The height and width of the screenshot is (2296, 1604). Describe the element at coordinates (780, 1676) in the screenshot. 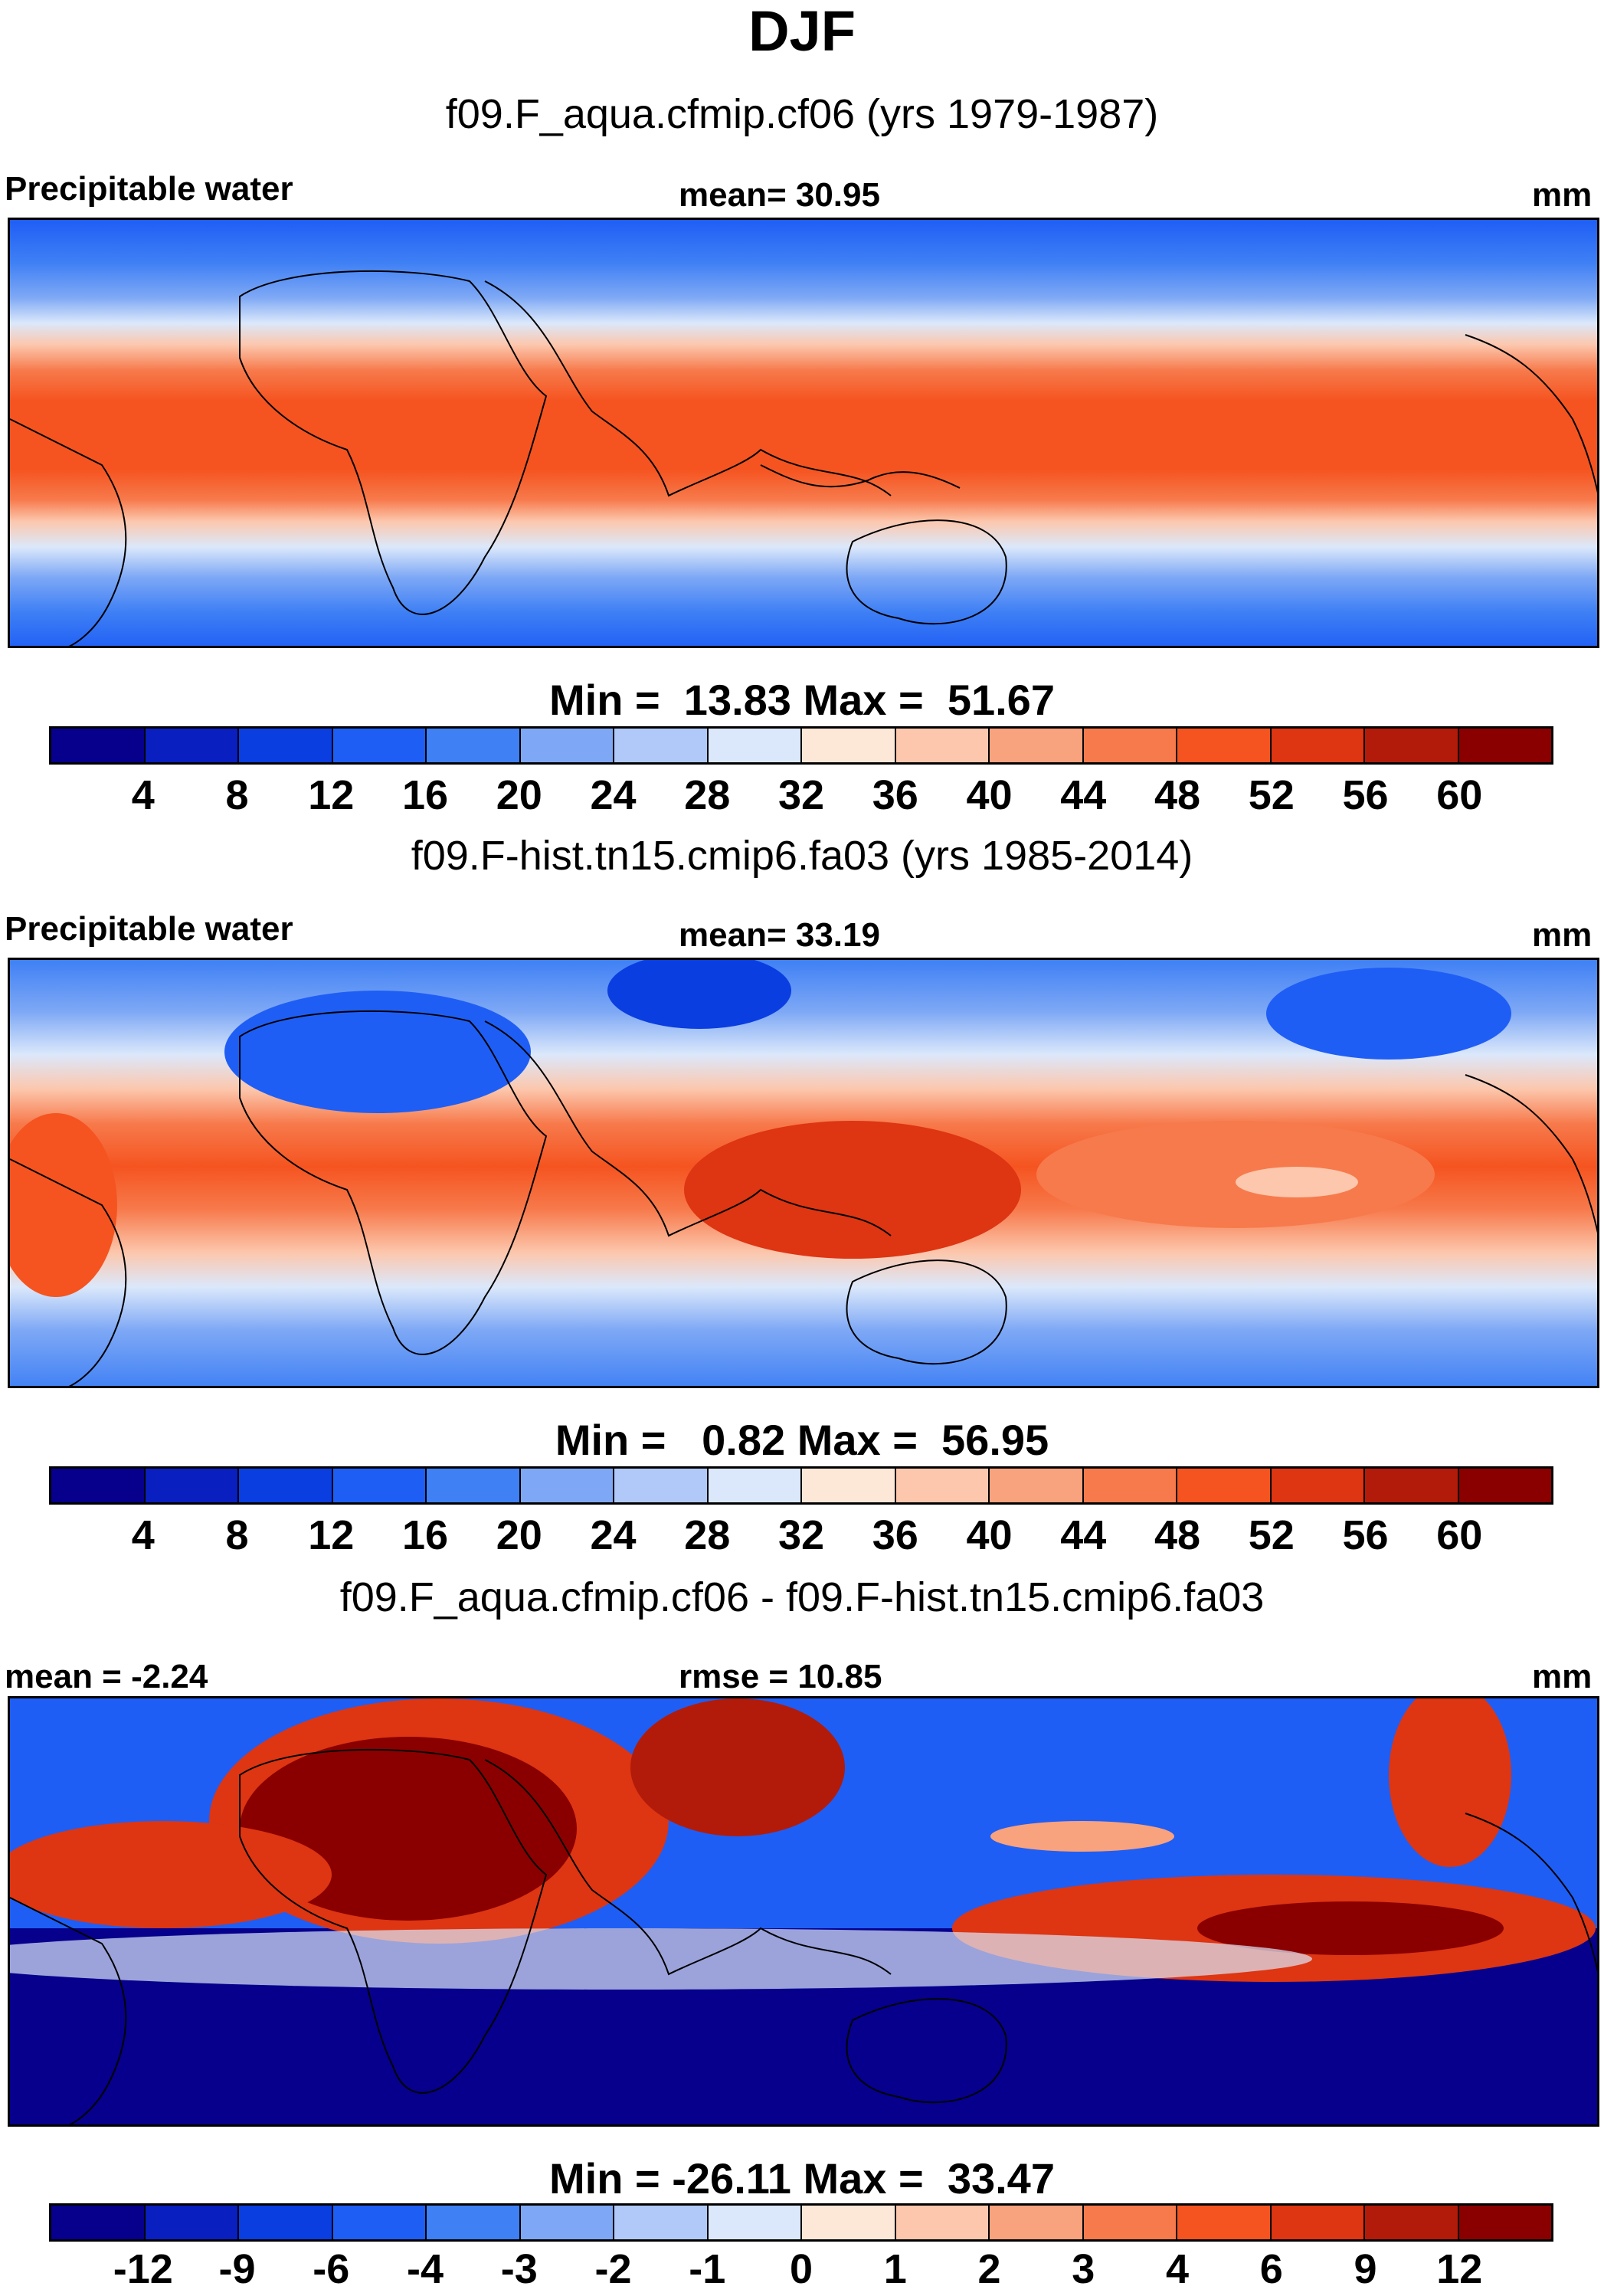

I see `panel3-rmse-label: rmse = 10.85` at that location.